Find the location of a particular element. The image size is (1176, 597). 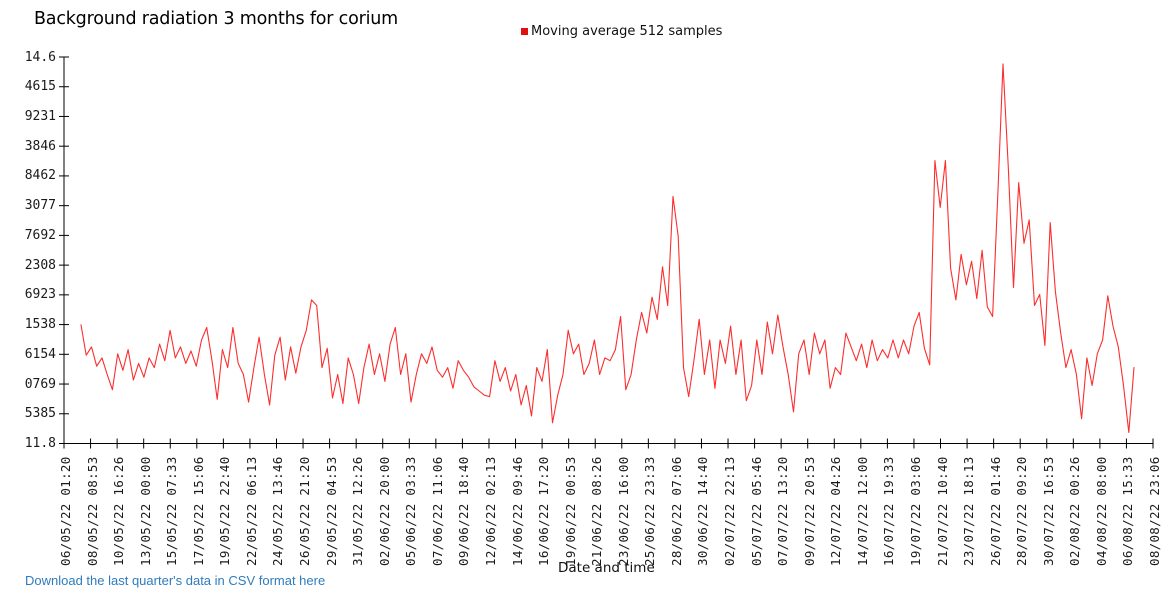

x-tick-label: 16/06/22 17:20 is located at coordinates (544, 511).